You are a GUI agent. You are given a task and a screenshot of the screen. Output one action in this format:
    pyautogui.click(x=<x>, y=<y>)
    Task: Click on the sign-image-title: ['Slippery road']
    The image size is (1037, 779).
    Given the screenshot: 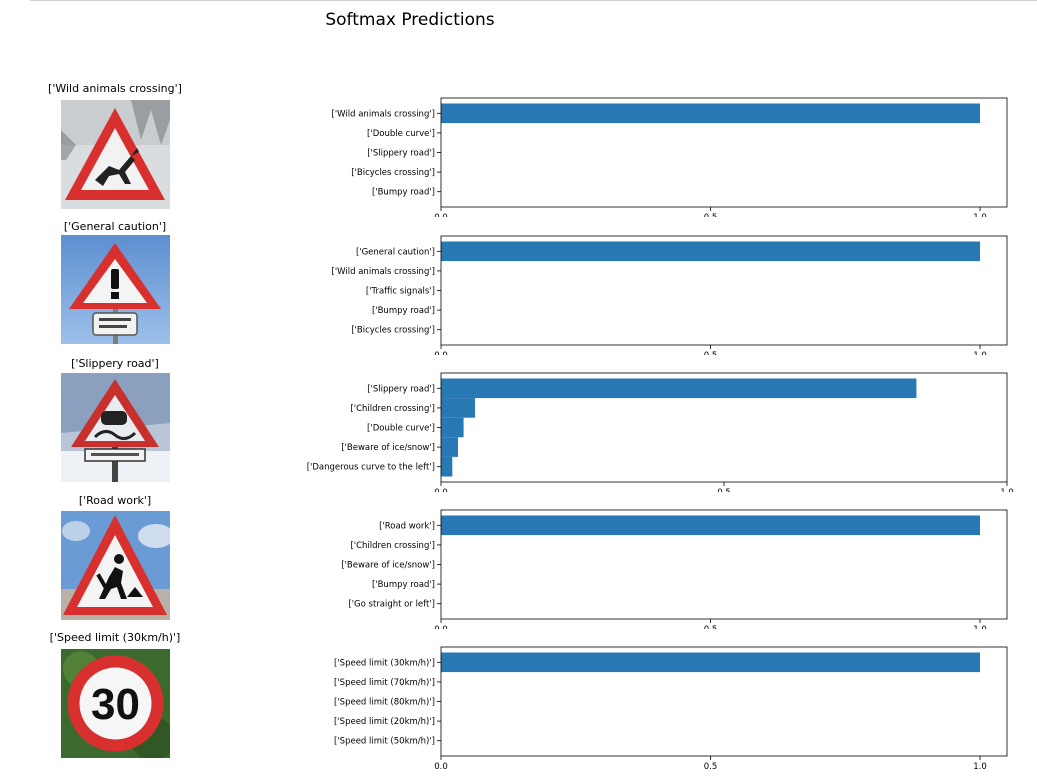 What is the action you would take?
    pyautogui.click(x=115, y=363)
    